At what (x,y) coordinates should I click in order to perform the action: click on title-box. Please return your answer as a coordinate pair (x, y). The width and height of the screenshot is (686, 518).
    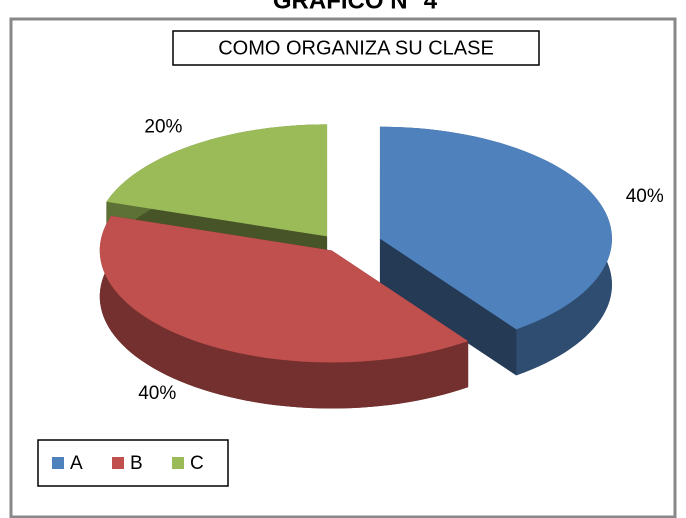
    Looking at the image, I should click on (356, 48).